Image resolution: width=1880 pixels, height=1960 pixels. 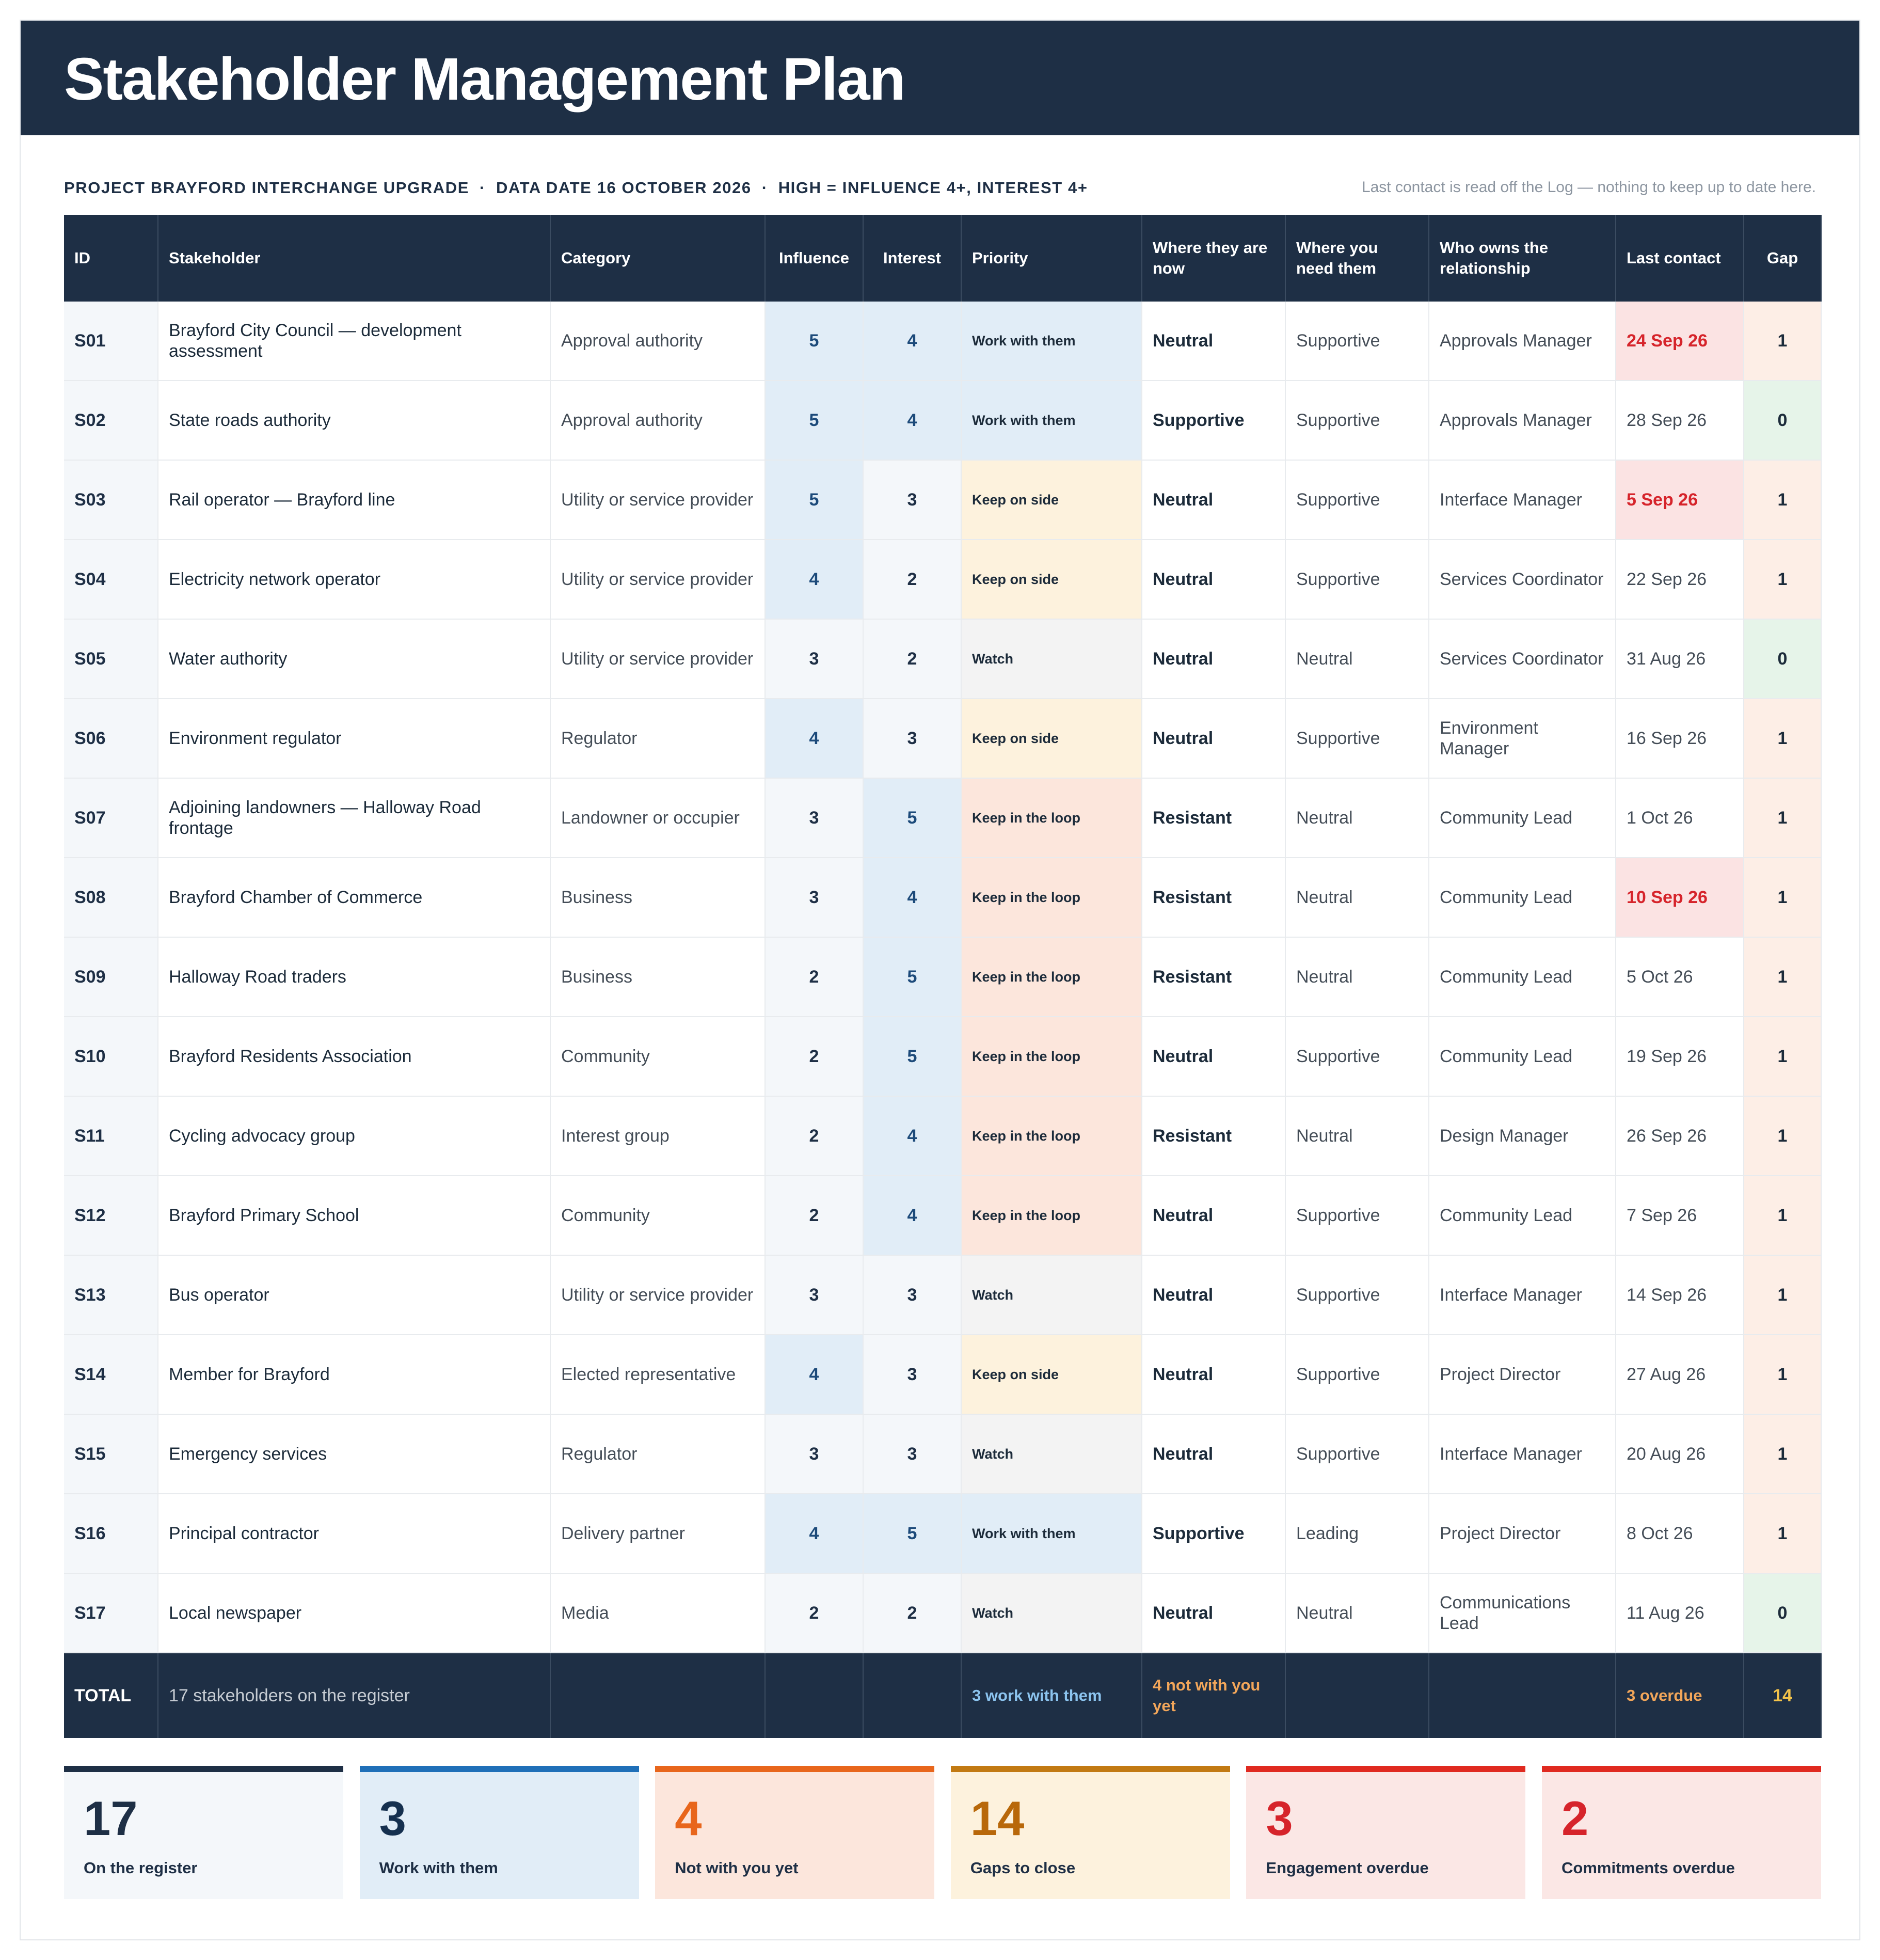 What do you see at coordinates (688, 1818) in the screenshot?
I see `card-value: 4` at bounding box center [688, 1818].